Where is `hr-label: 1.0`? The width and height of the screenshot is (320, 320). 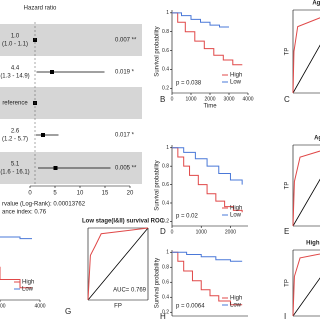
hr-label: 1.0 is located at coordinates (15, 37).